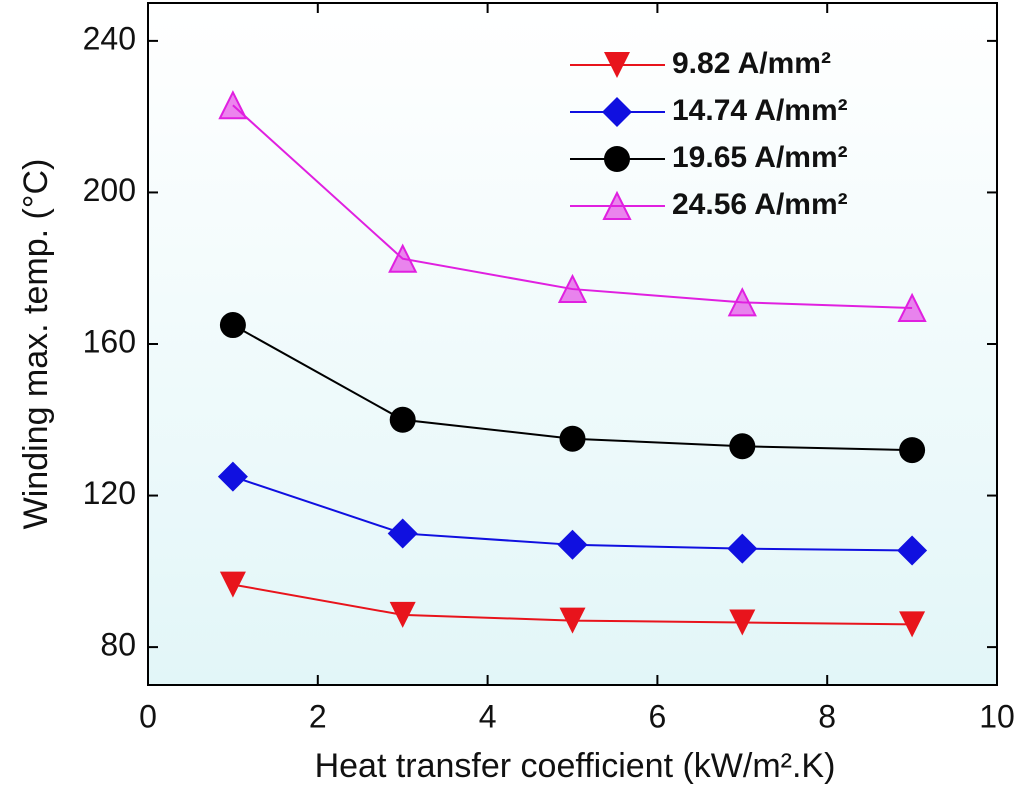 This screenshot has width=1024, height=796. I want to click on legend-label: 24.56 A/mm², so click(760, 204).